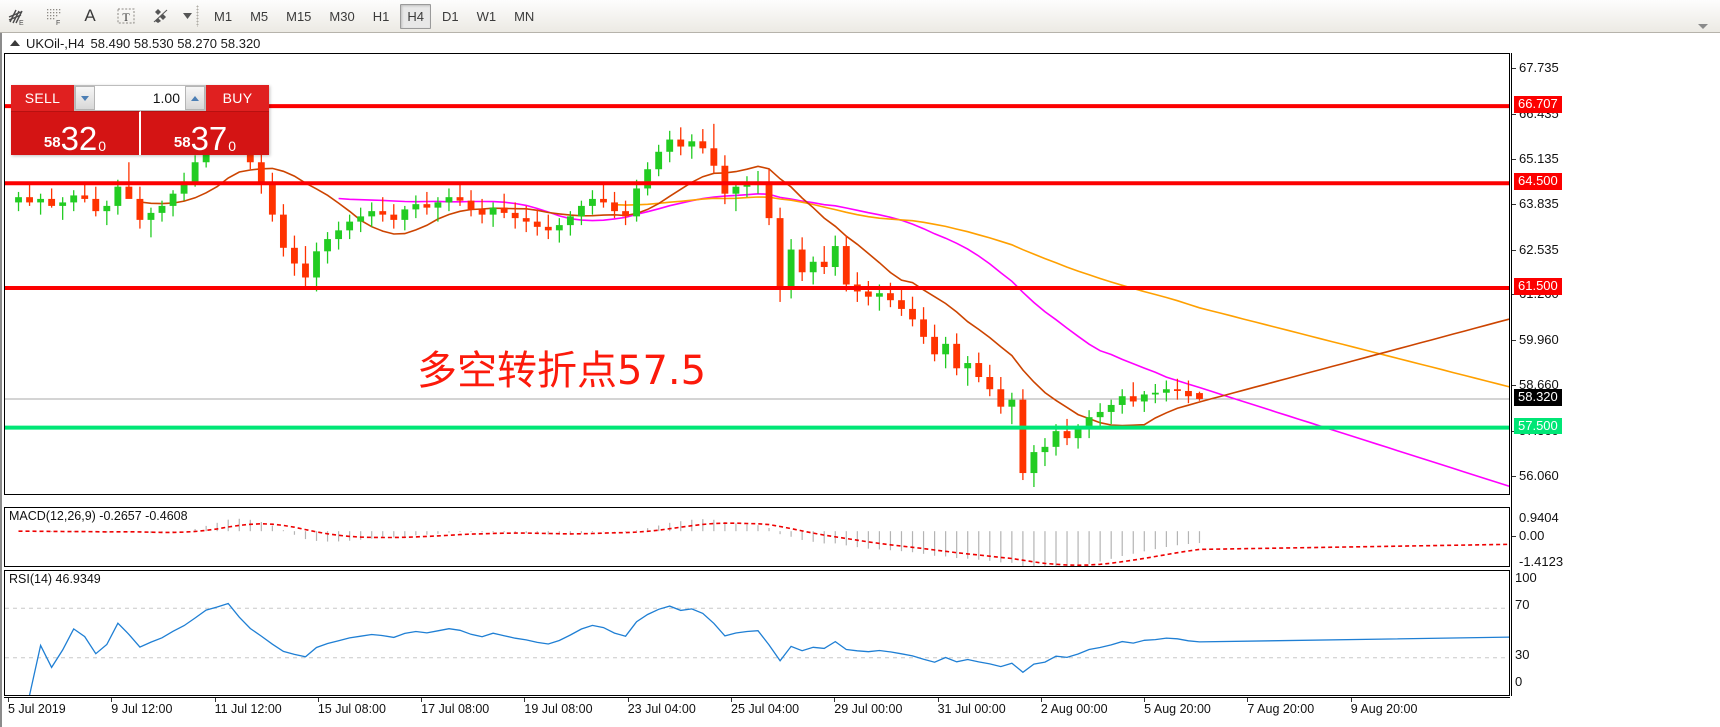 The width and height of the screenshot is (1720, 727). Describe the element at coordinates (455, 709) in the screenshot. I see `time-axis-label: 17 Jul 08:00` at that location.